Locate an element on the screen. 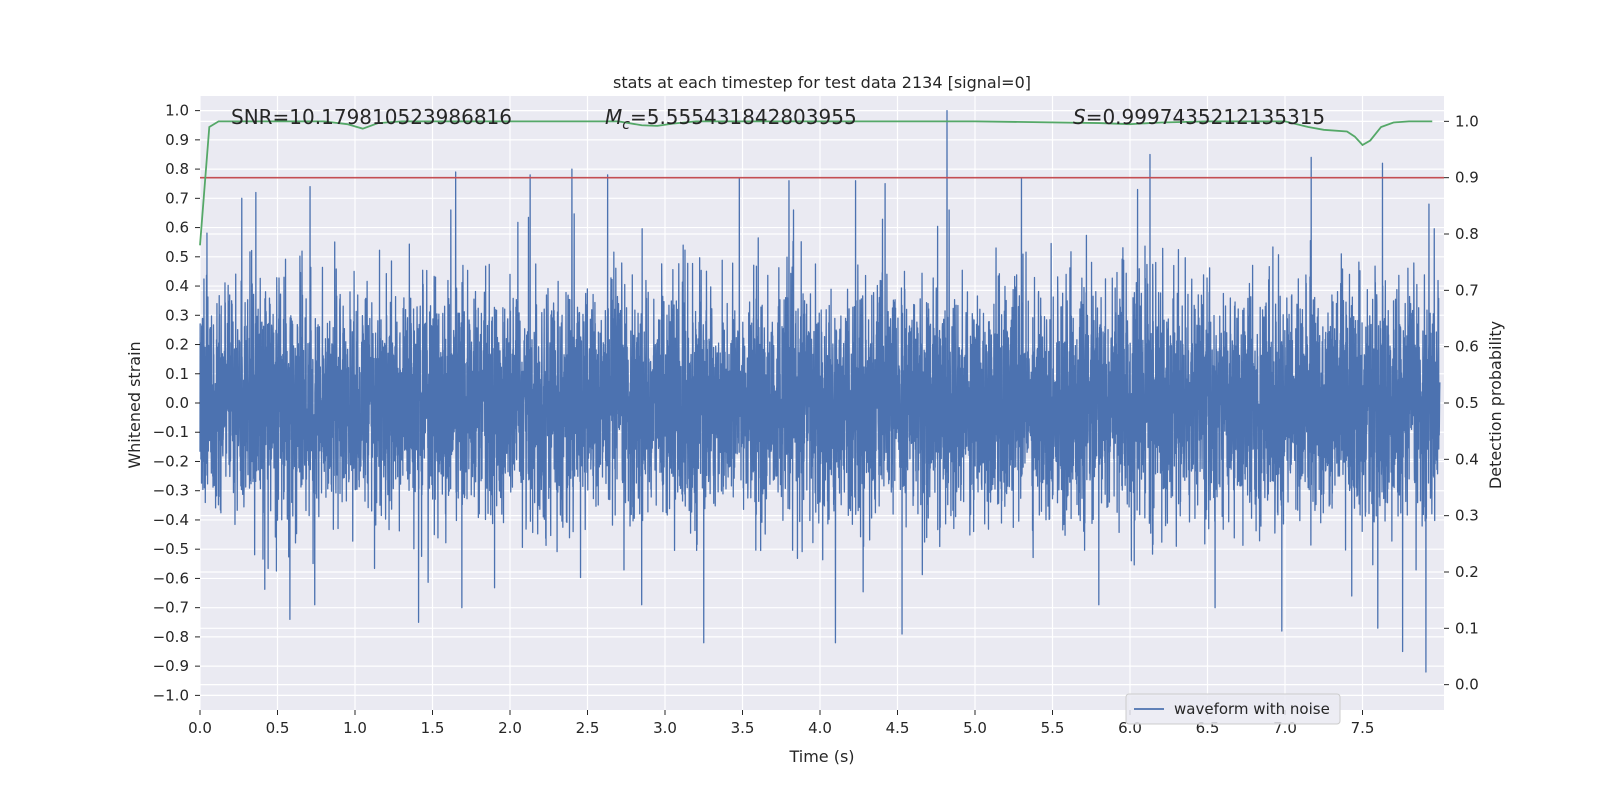  y2-tick-label: 0.6 is located at coordinates (1467, 347).